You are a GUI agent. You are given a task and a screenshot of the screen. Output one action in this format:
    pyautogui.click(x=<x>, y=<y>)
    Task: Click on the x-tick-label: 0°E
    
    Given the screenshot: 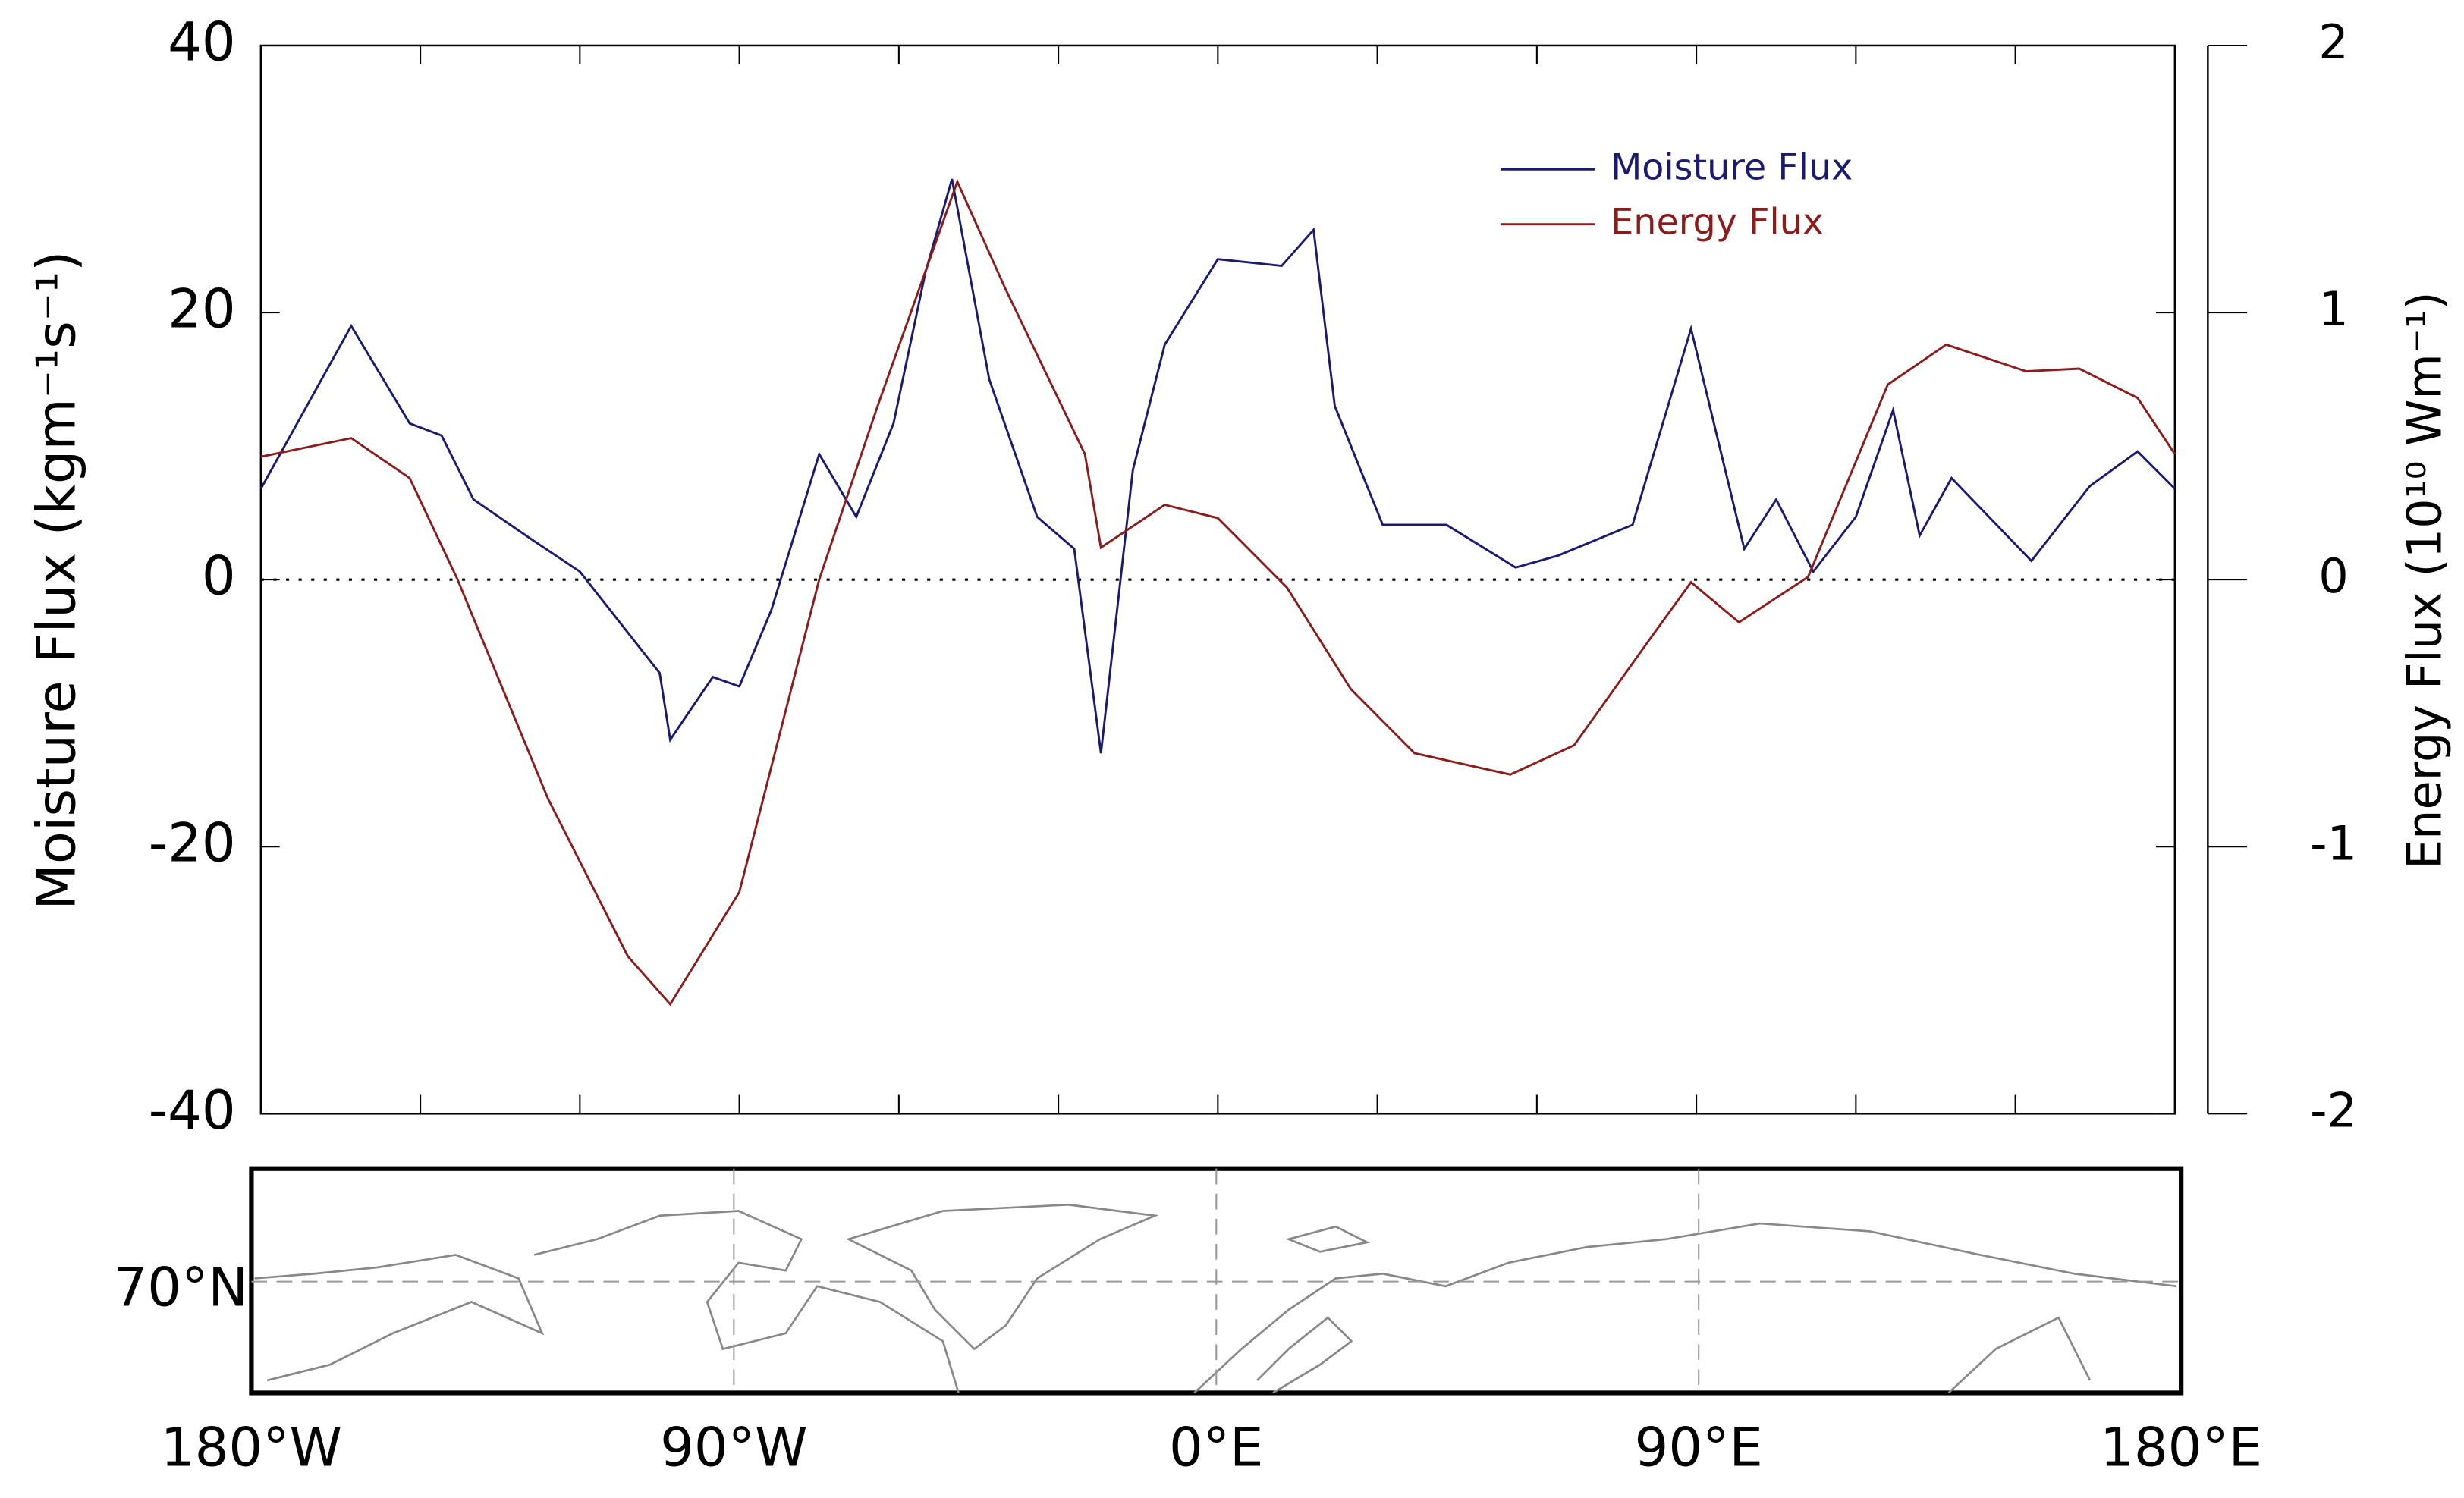 What is the action you would take?
    pyautogui.click(x=1216, y=1448)
    